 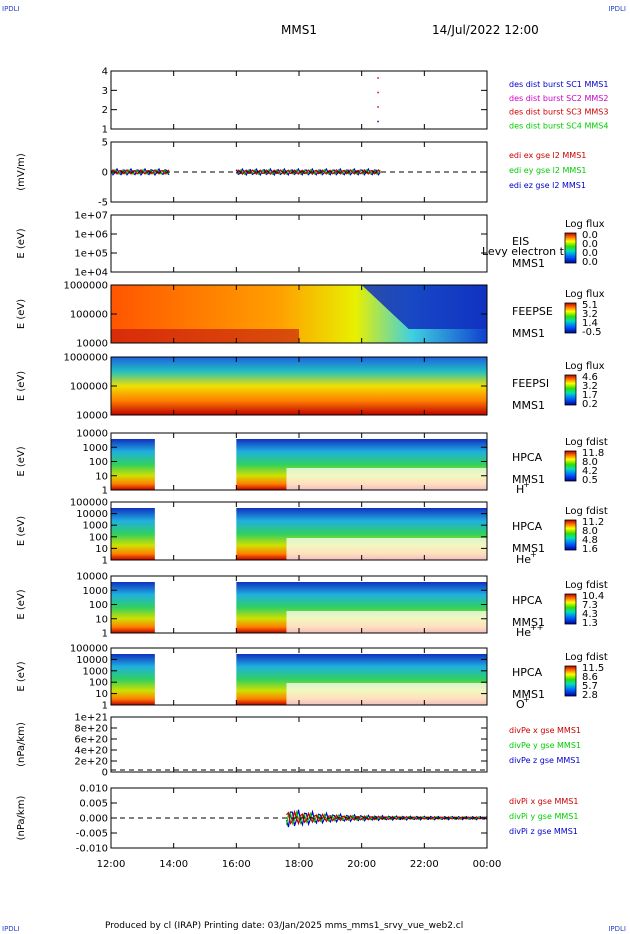 I want to click on ytick-label: 100000, so click(x=89, y=387).